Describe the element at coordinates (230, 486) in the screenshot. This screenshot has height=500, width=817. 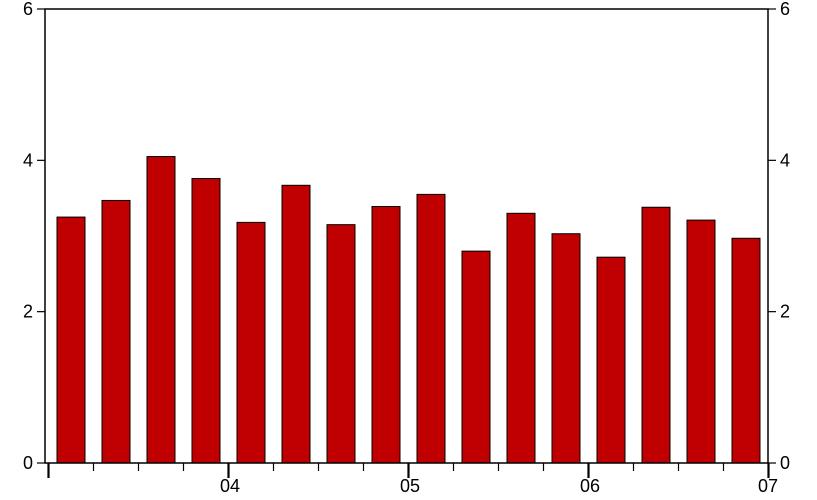
I see `x-tick-label: 04` at that location.